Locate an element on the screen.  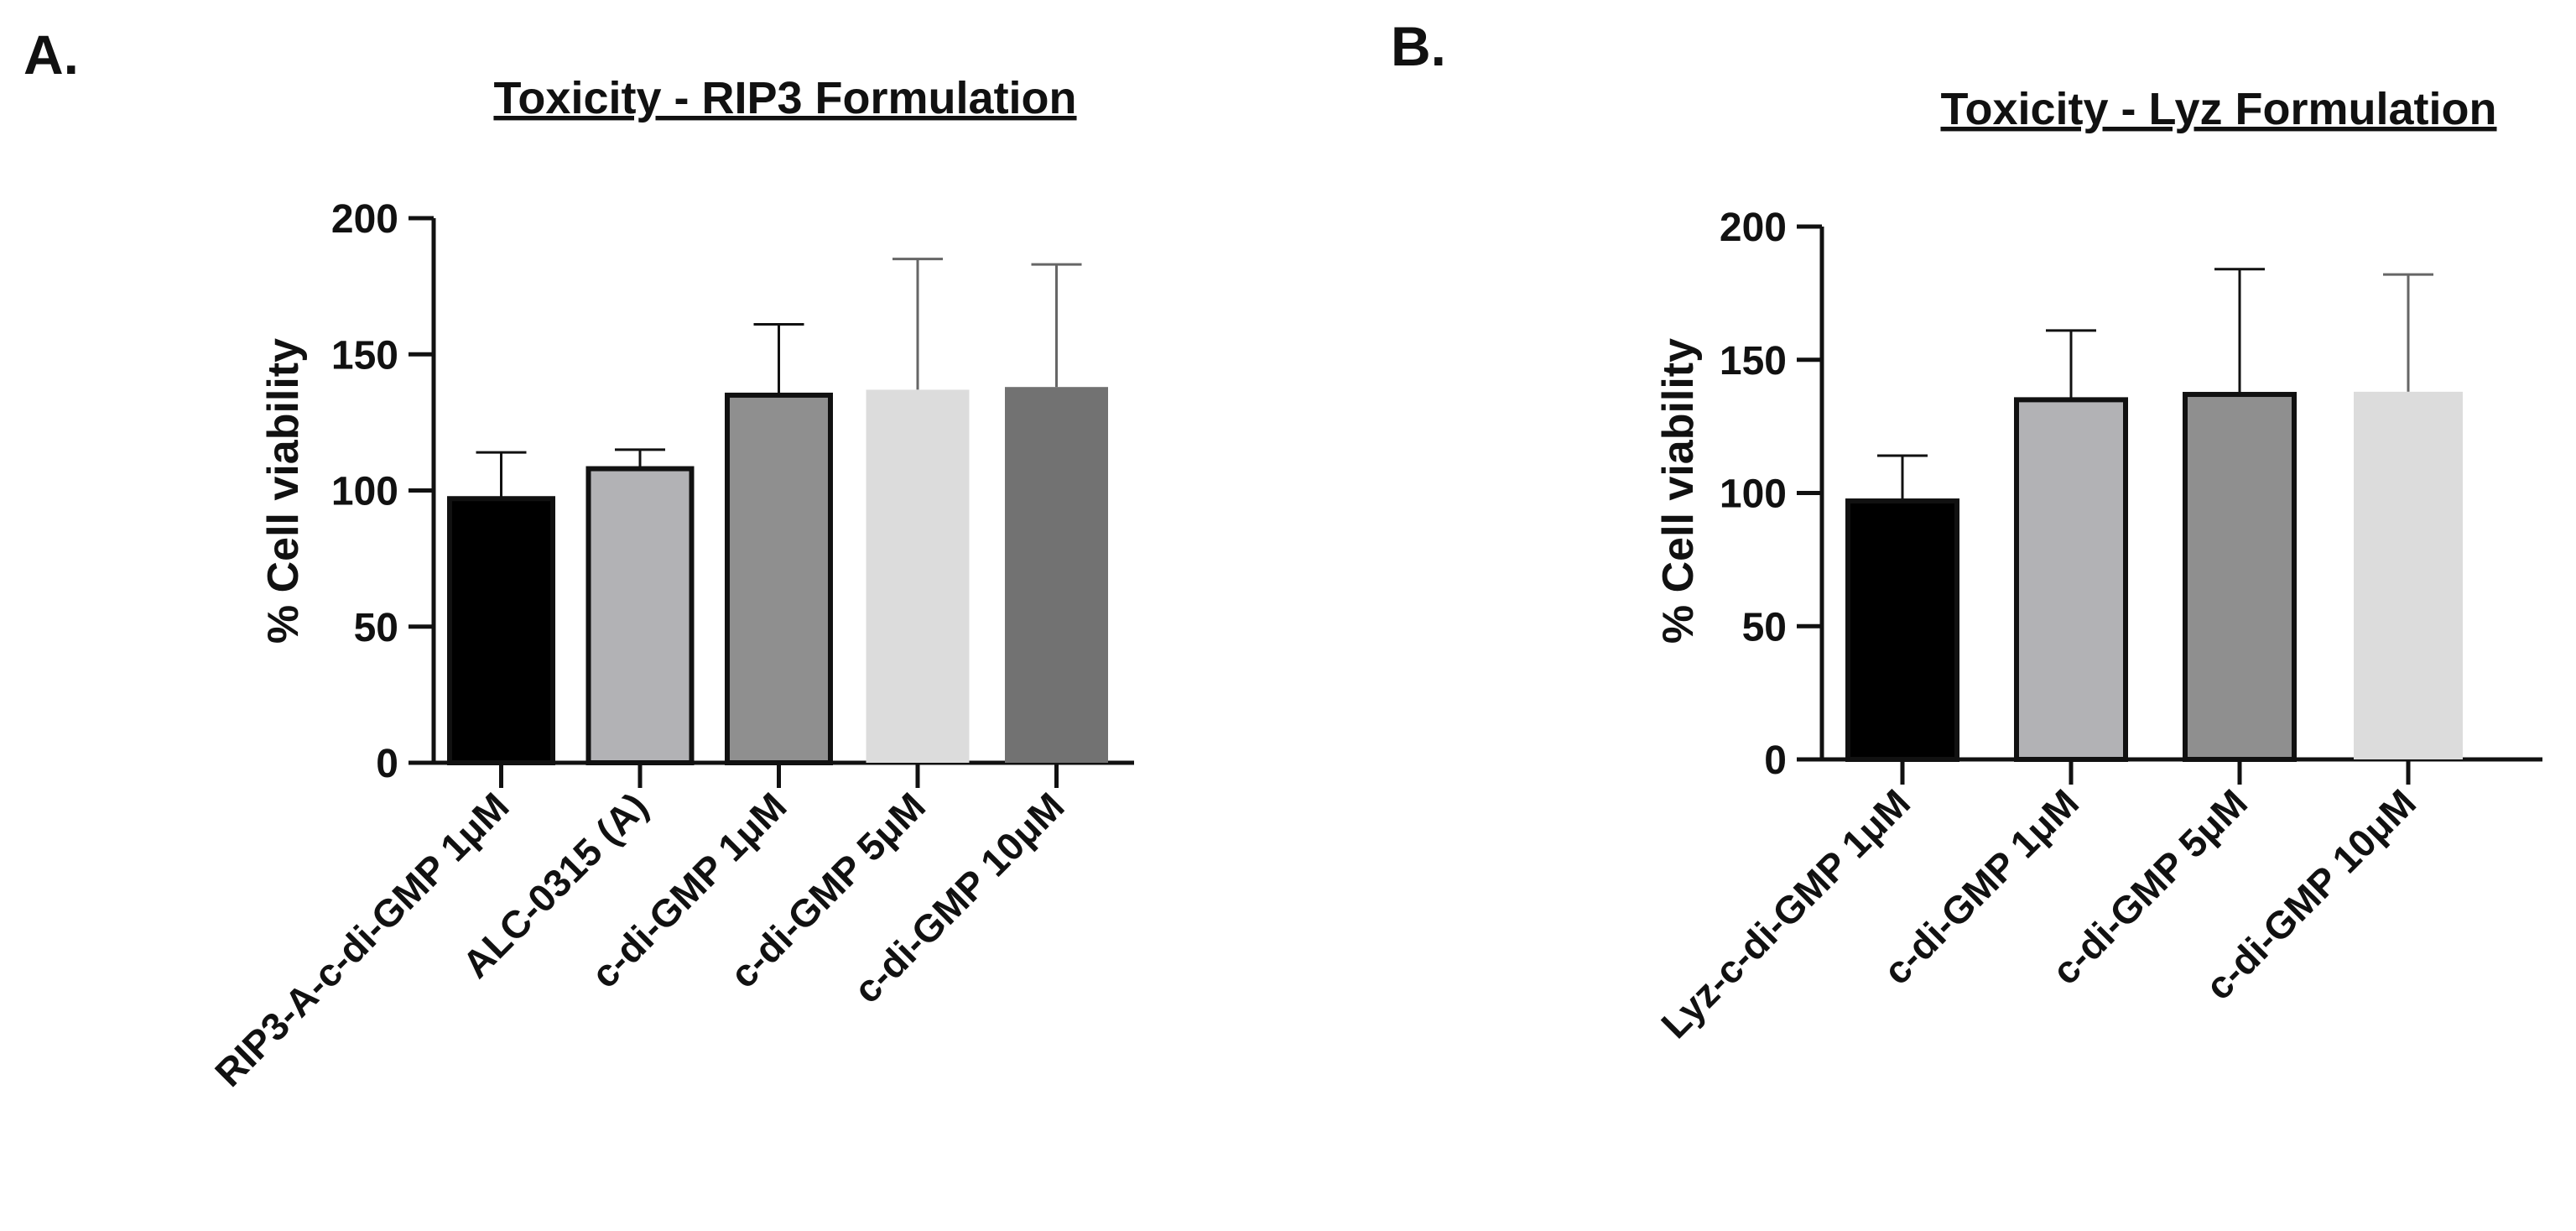
panel-b-title: Toxicity - Lyz Formulation is located at coordinates (2218, 109).